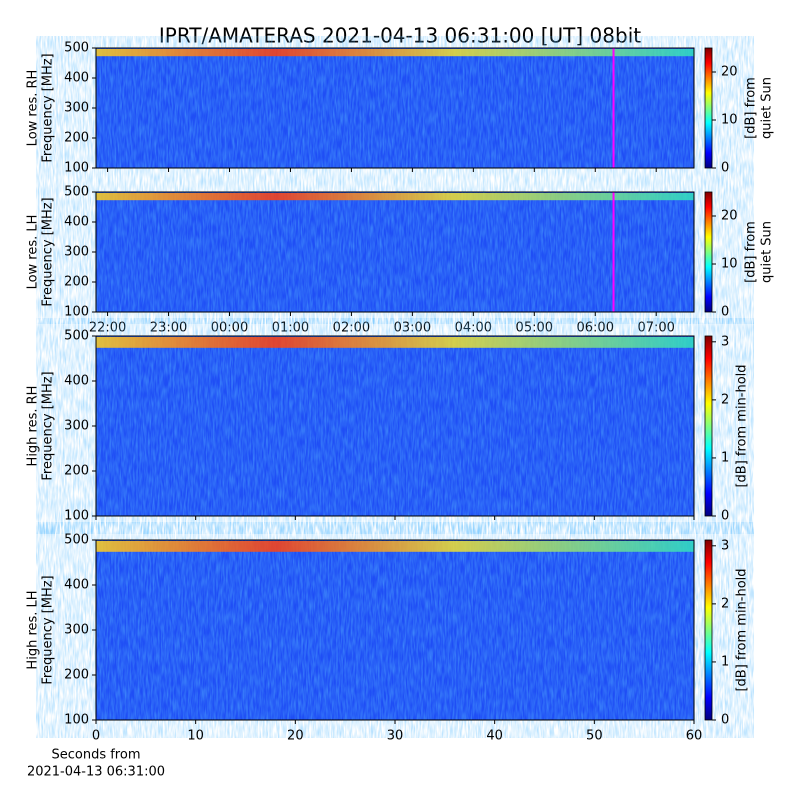  I want to click on y-axis-label: High res. LH, so click(33, 629).